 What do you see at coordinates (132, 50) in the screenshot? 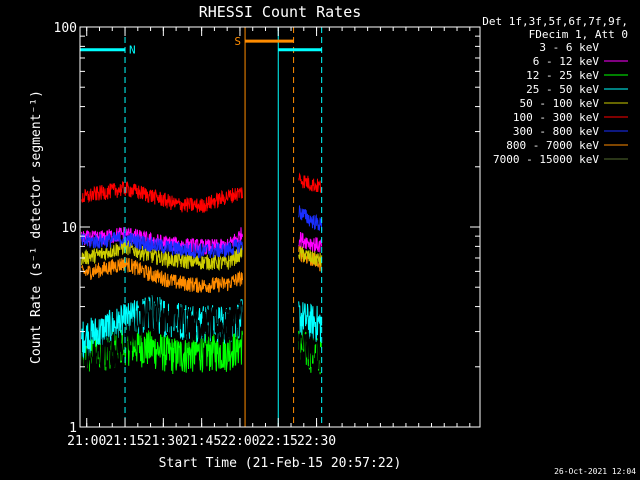
I see `attenuator-bar-label-0: N` at bounding box center [132, 50].